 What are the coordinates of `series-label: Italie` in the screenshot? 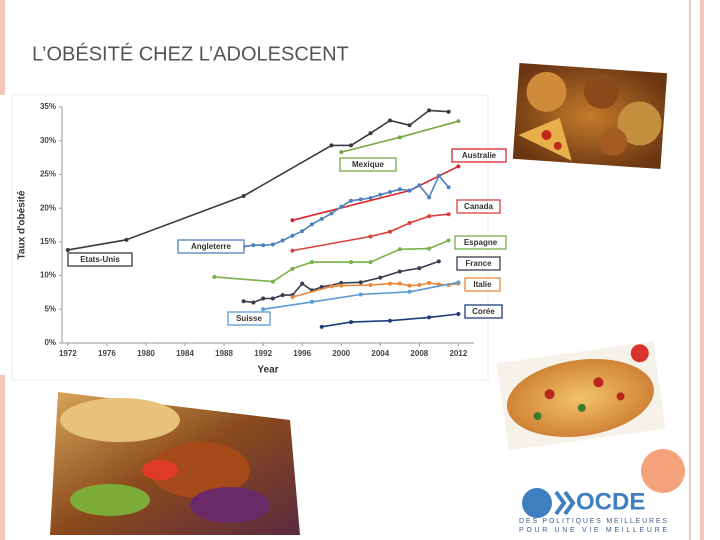 It's located at (482, 284).